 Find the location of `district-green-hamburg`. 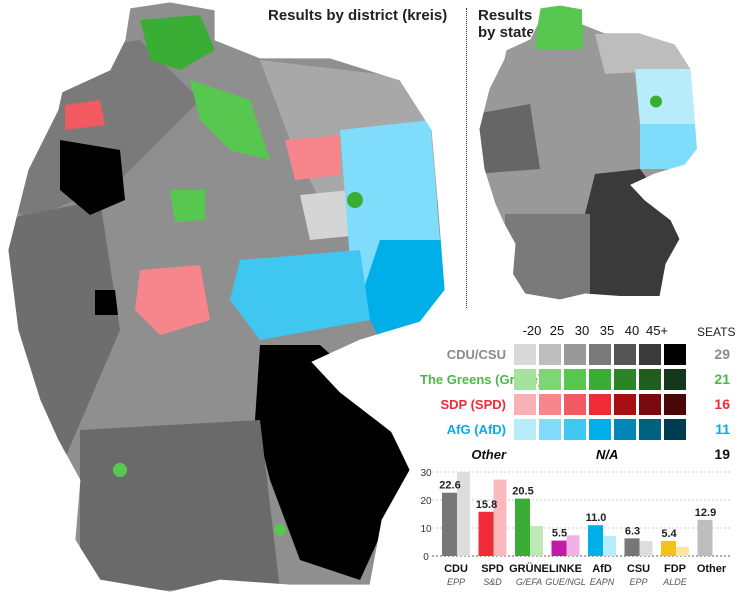

district-green-hamburg is located at coordinates (230, 120).